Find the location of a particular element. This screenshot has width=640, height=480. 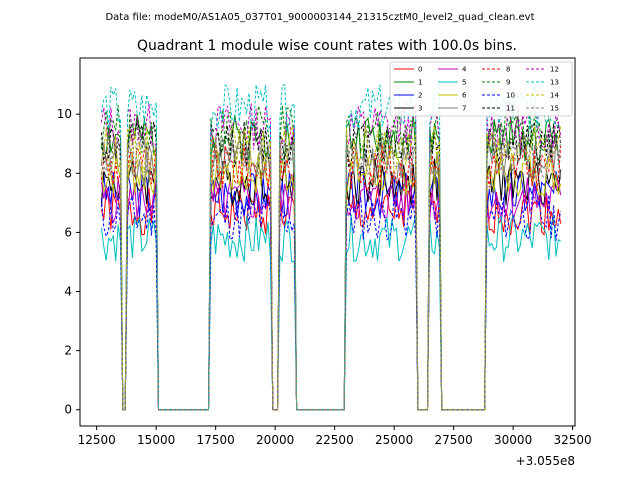

legend-label: 11 is located at coordinates (510, 109).